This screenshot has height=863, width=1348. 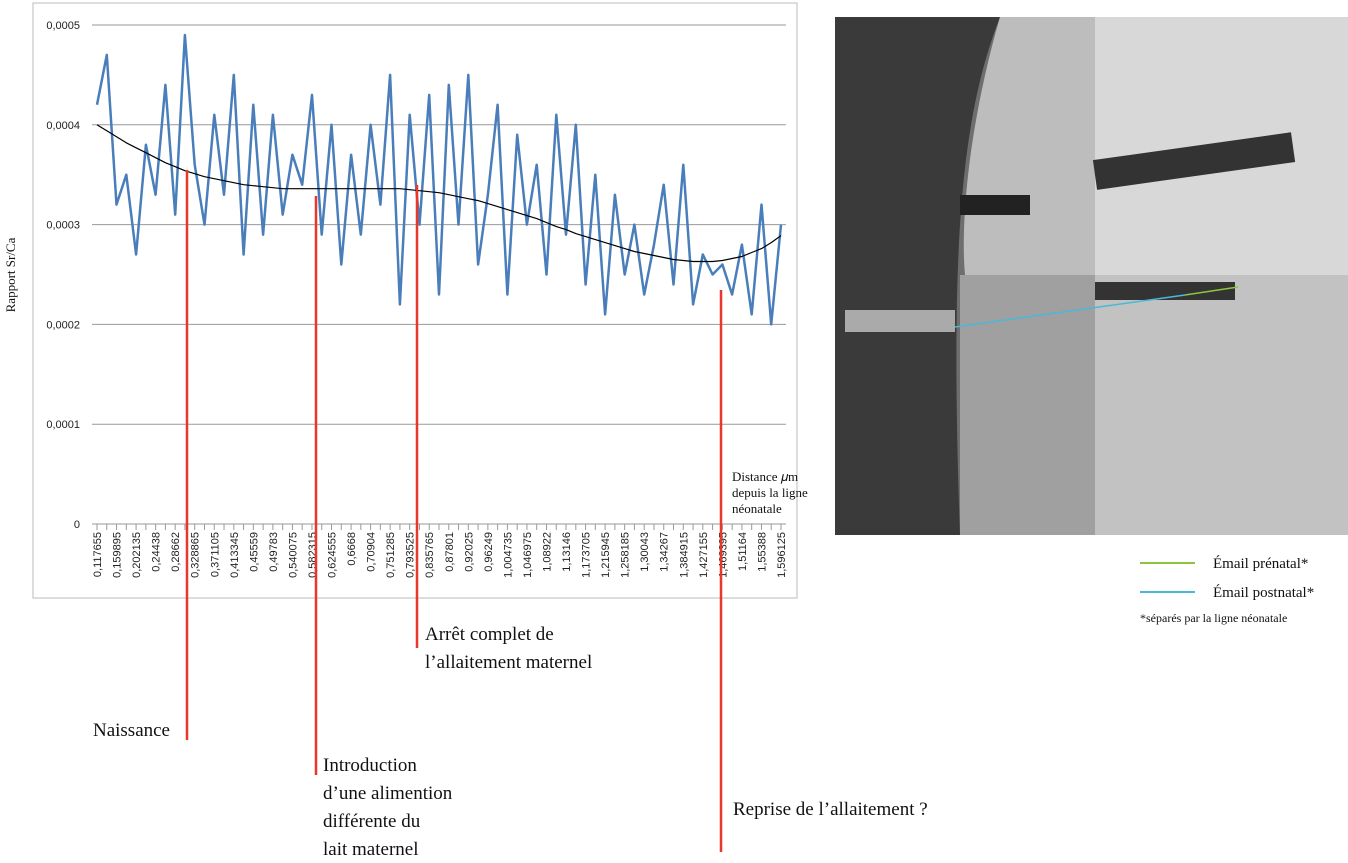 What do you see at coordinates (469, 552) in the screenshot?
I see `x-tick-label: 0,92025` at bounding box center [469, 552].